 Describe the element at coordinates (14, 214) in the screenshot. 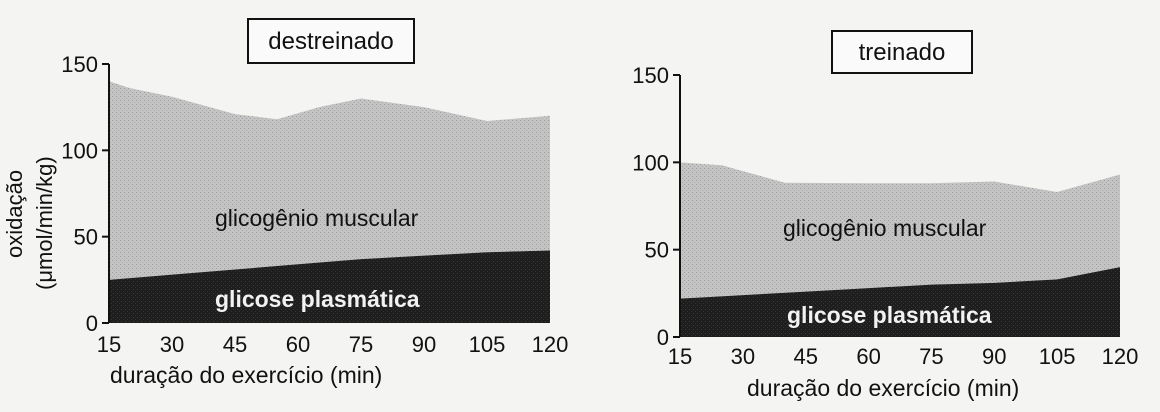

I see `y-axis-label: oxidação` at that location.